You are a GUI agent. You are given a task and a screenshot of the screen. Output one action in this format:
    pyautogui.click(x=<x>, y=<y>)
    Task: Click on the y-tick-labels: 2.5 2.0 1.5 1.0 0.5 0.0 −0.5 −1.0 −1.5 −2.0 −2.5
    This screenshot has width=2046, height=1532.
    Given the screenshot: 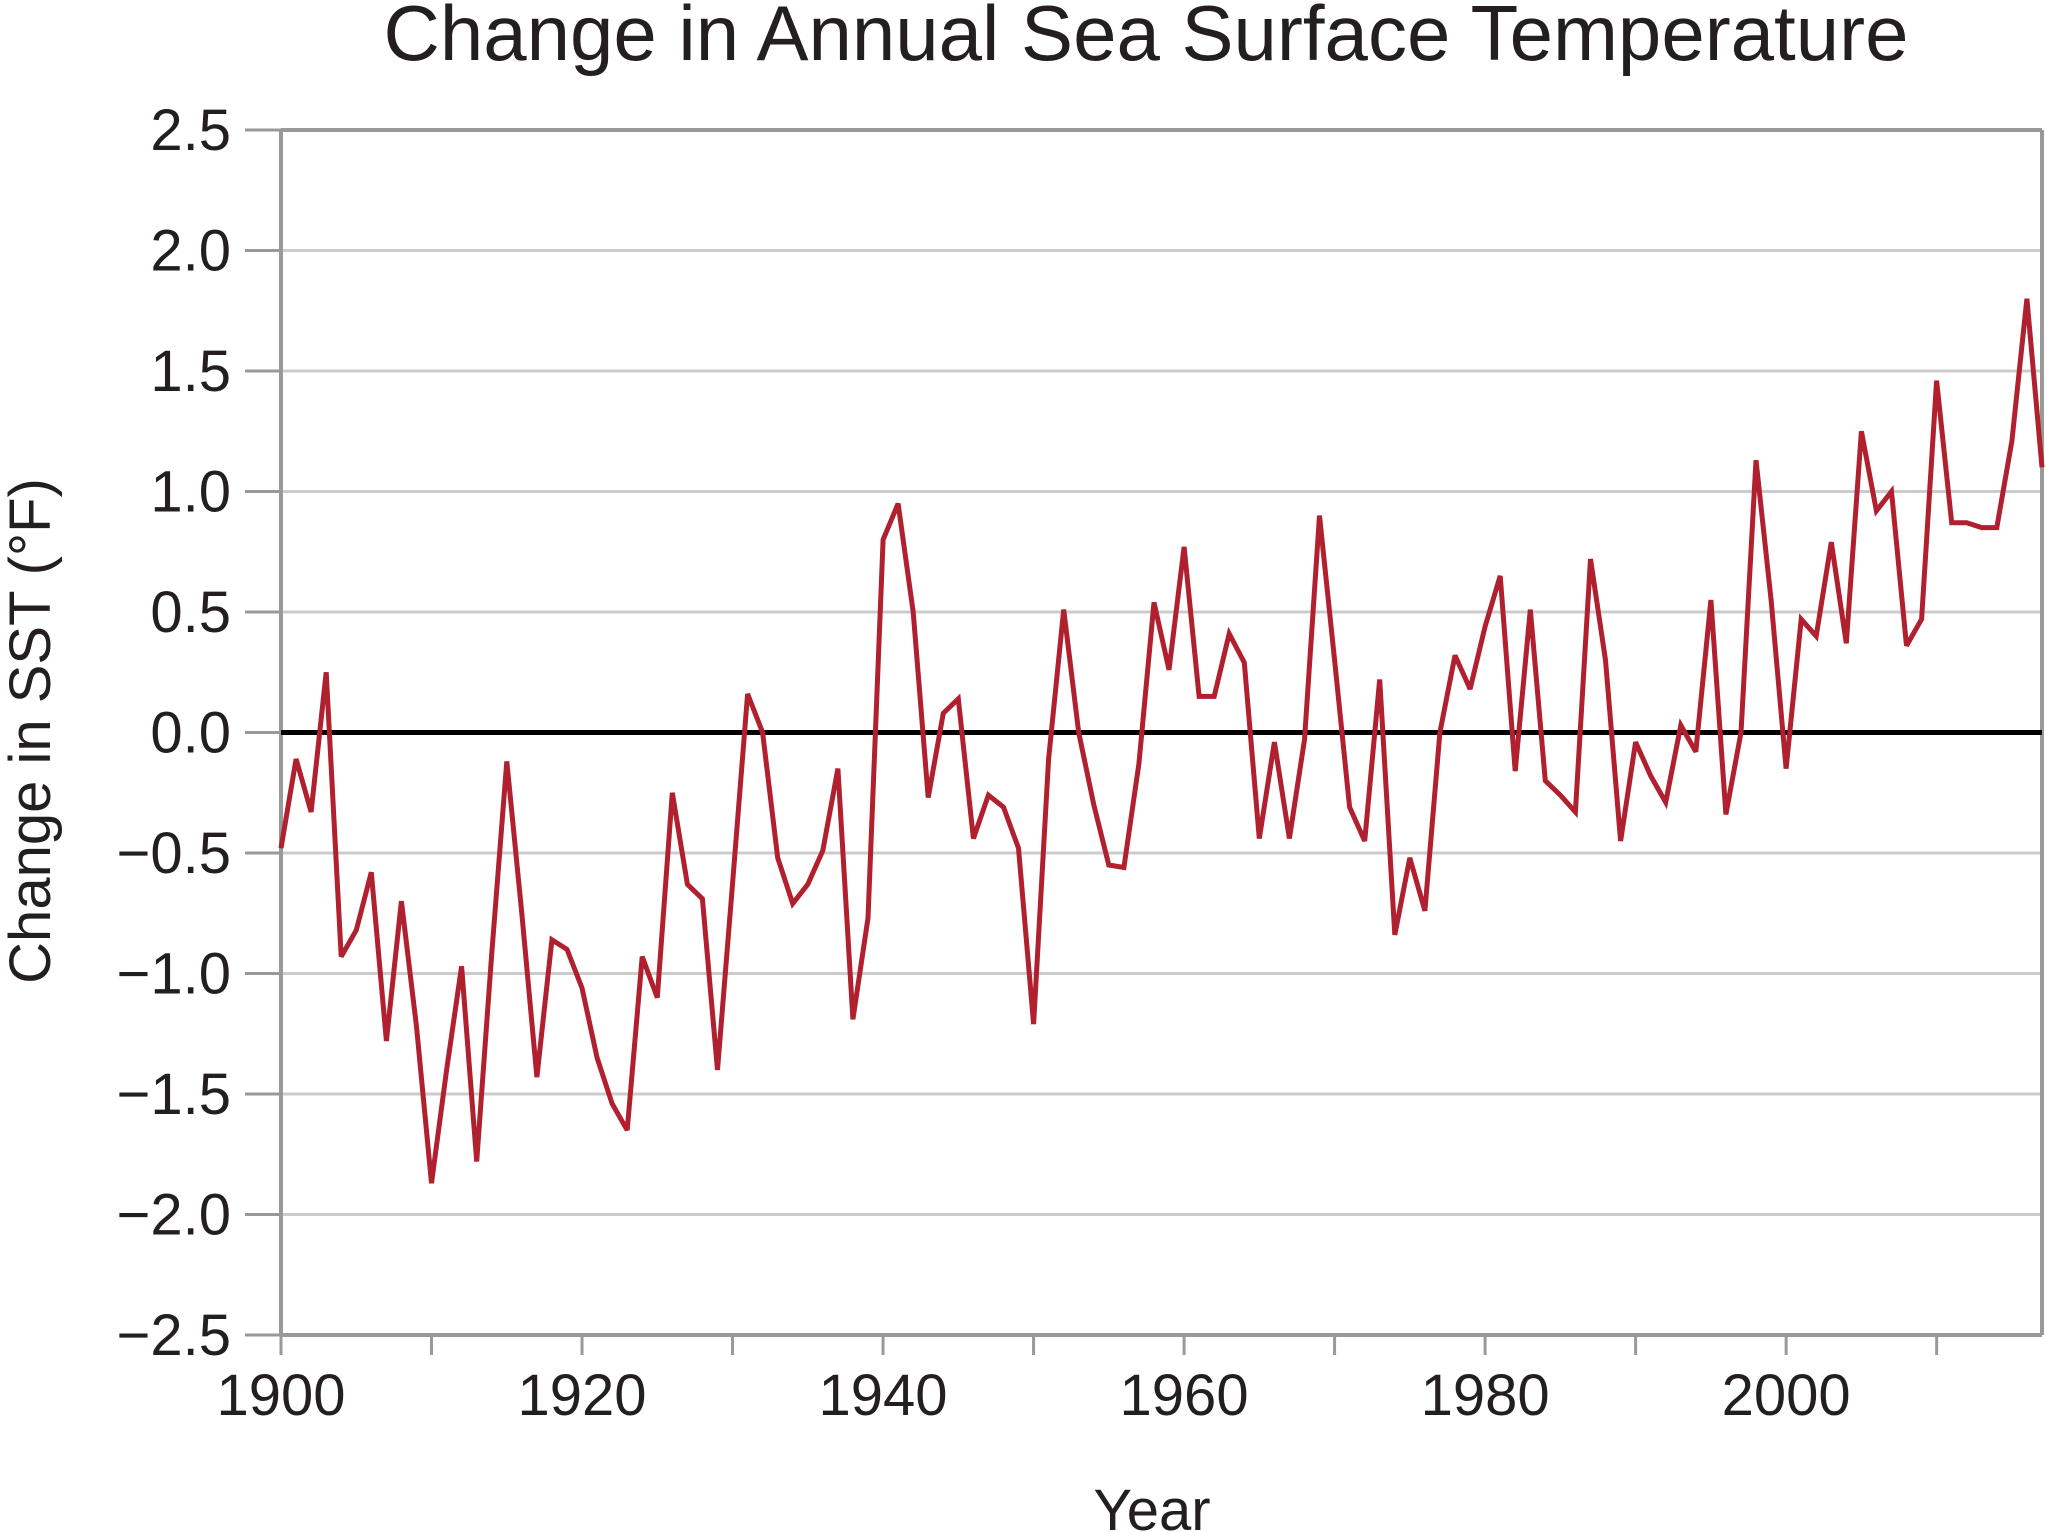 What is the action you would take?
    pyautogui.click(x=174, y=733)
    